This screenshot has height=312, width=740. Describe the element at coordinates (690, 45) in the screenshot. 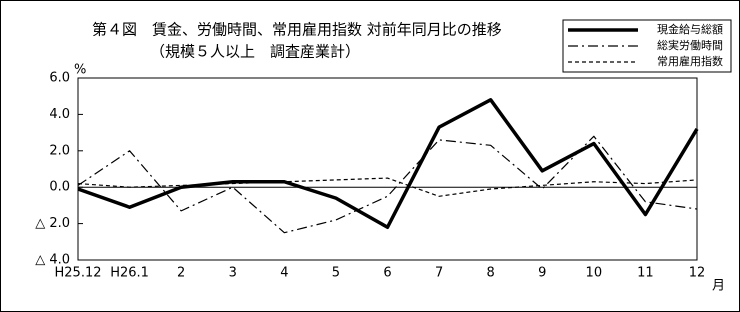

I see `legend-label: 総実労働時間` at that location.